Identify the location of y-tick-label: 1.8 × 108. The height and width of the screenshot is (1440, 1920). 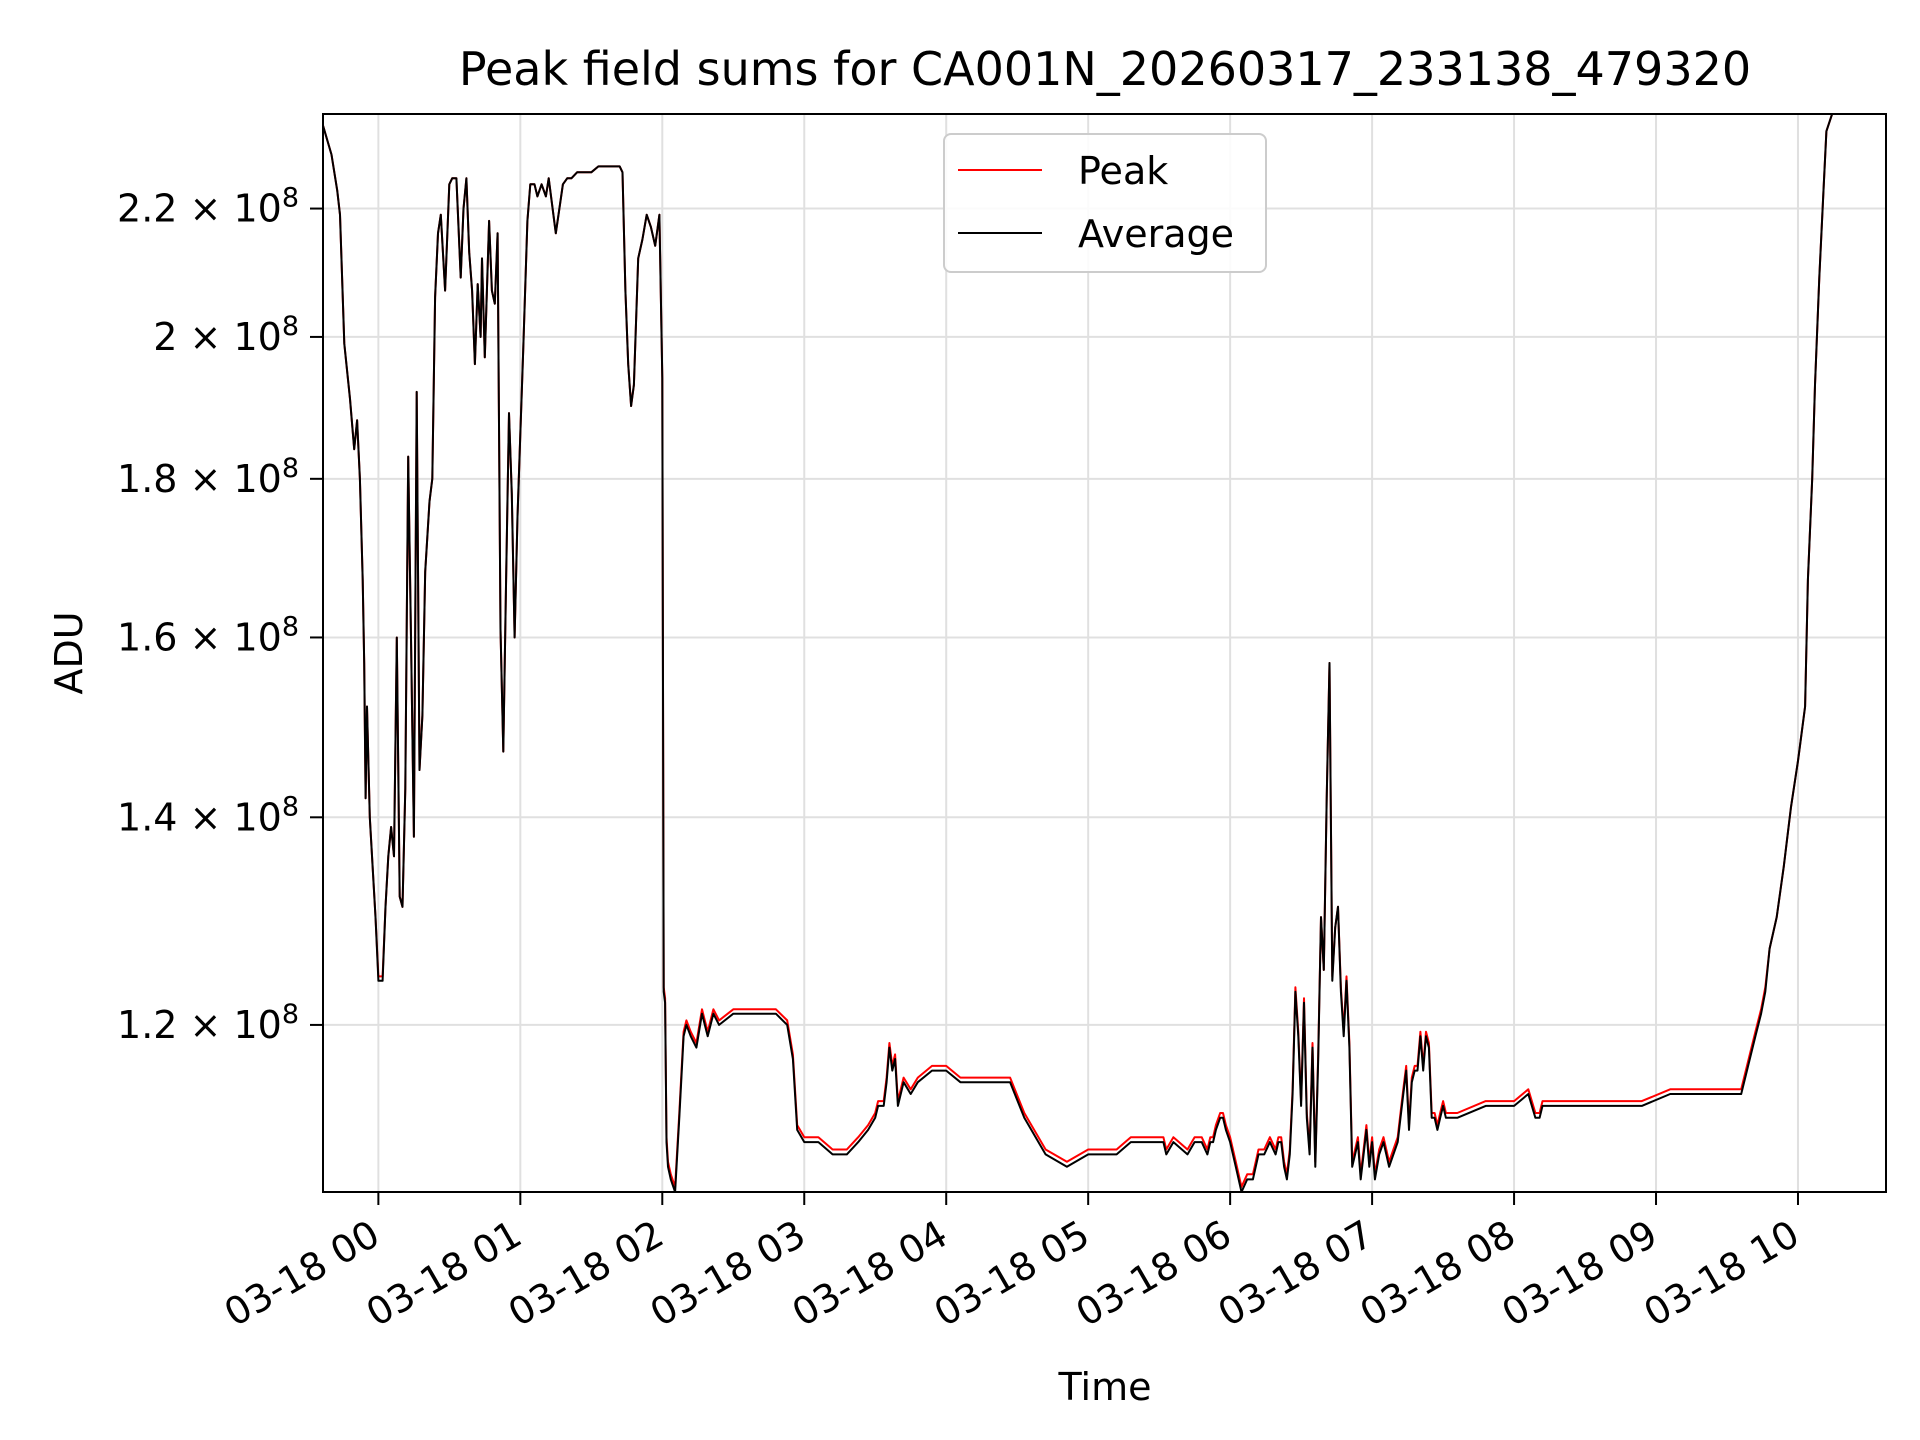
(208, 477).